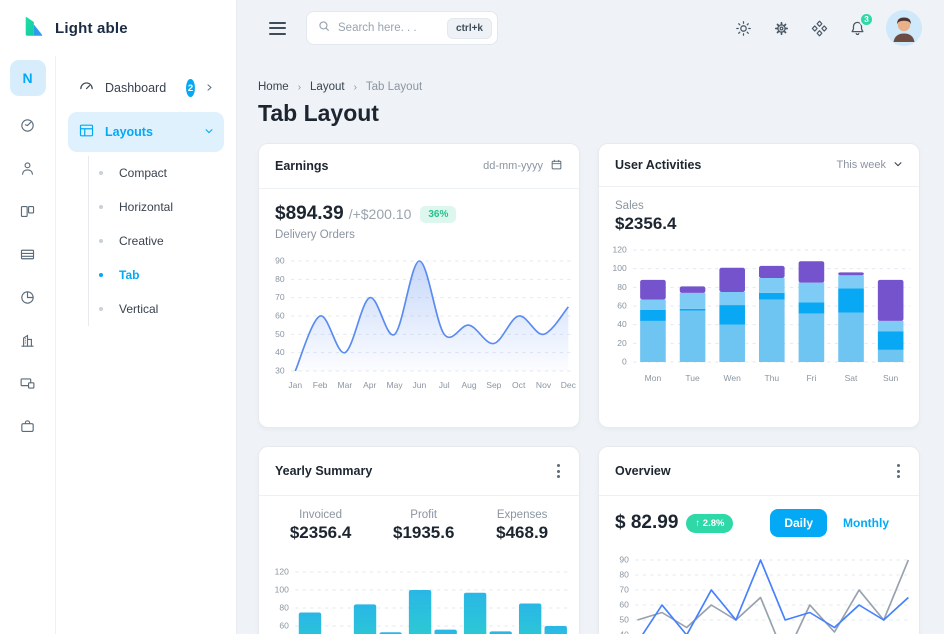 This screenshot has width=944, height=634. What do you see at coordinates (86, 88) in the screenshot?
I see `gauge-icon` at bounding box center [86, 88].